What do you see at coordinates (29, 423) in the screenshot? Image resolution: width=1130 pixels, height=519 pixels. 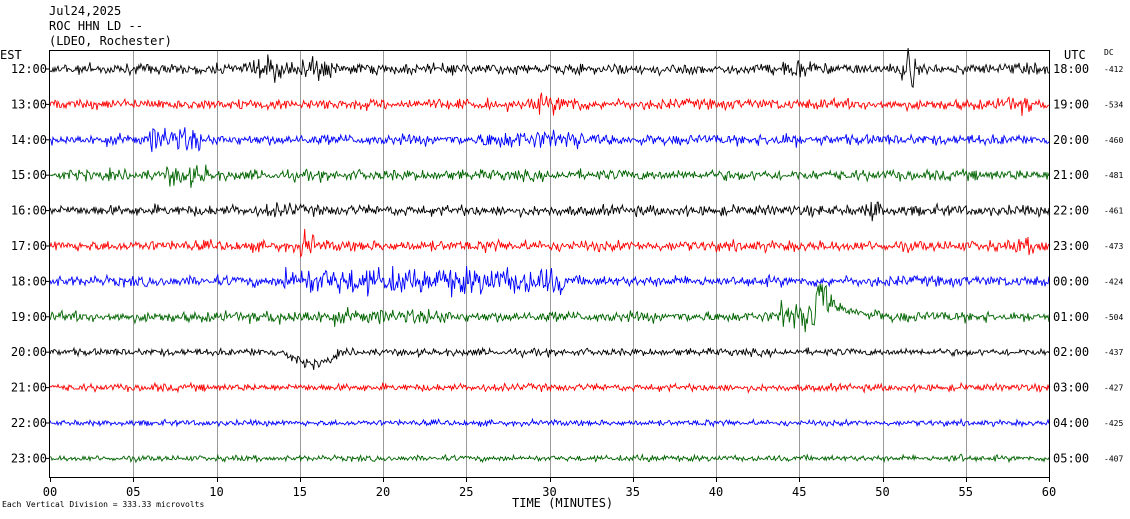 I see `est-time-label: 22:00` at bounding box center [29, 423].